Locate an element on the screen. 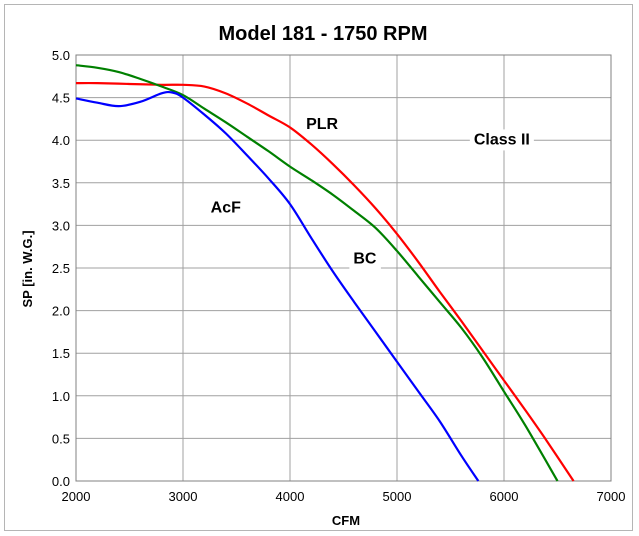  curve-label-acf: AcF is located at coordinates (226, 208).